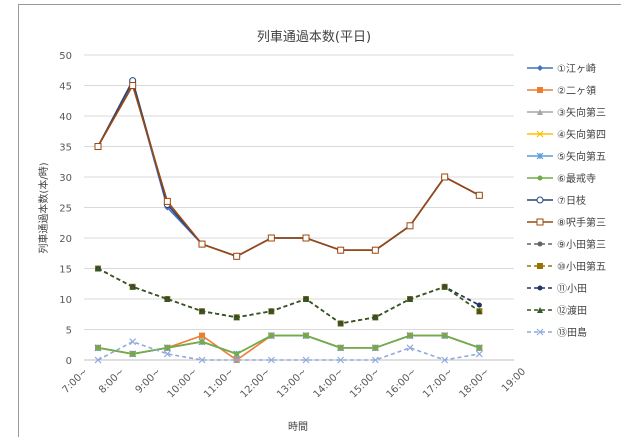  I want to click on legend-label: ⑨小田第三, so click(581, 244).